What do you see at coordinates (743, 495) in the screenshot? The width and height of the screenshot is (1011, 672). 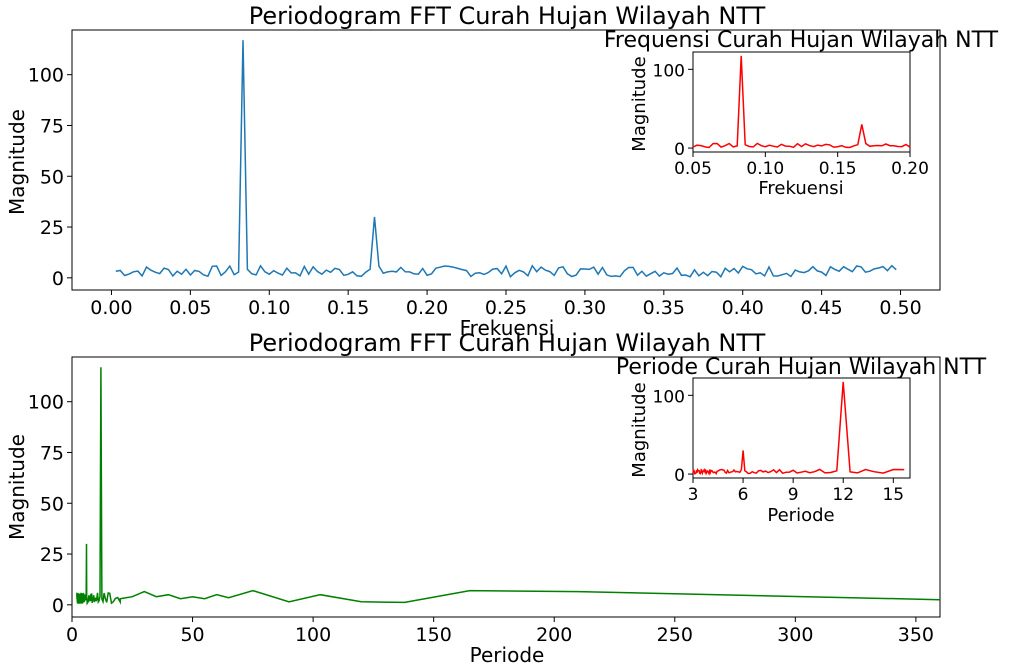 I see `chart_data.1.inset-x-tick-label: 6` at bounding box center [743, 495].